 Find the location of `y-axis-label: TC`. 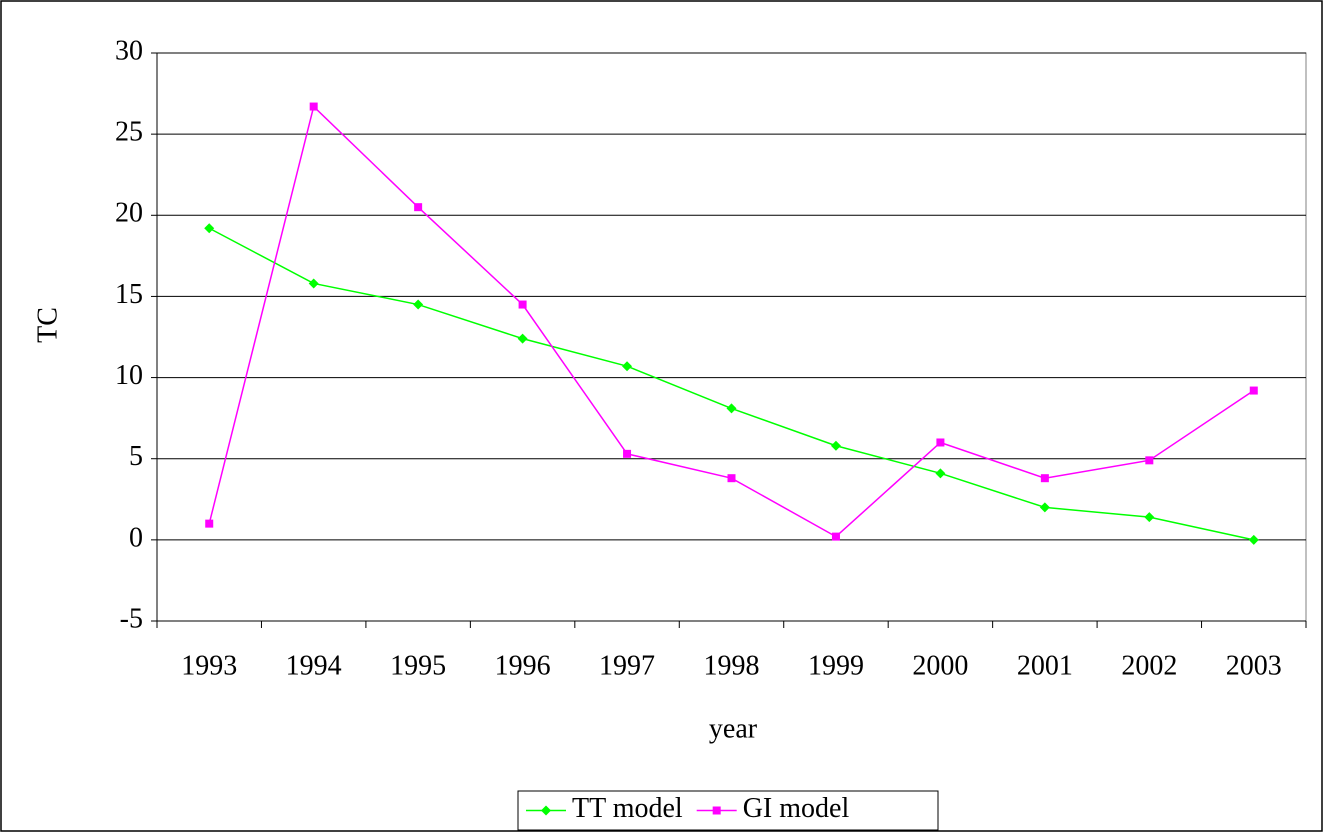

y-axis-label: TC is located at coordinates (47, 325).